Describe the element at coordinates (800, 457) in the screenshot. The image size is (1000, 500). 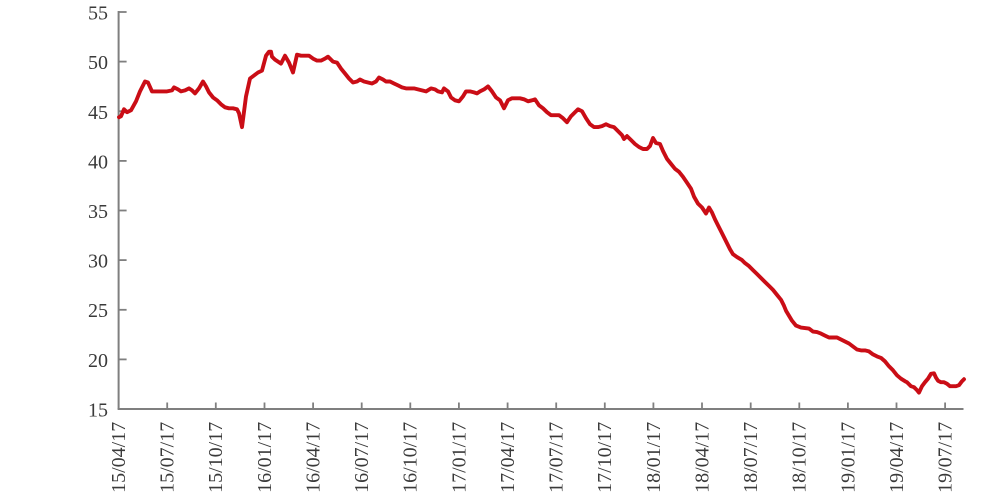
I see `svg-text: 18/10/17` at that location.